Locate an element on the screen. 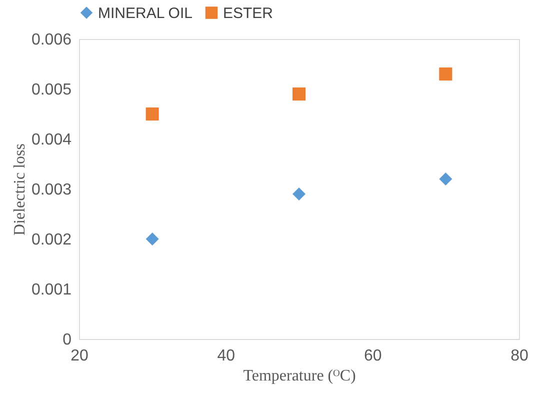 Image resolution: width=552 pixels, height=407 pixels. x-tick-label: 40 is located at coordinates (226, 356).